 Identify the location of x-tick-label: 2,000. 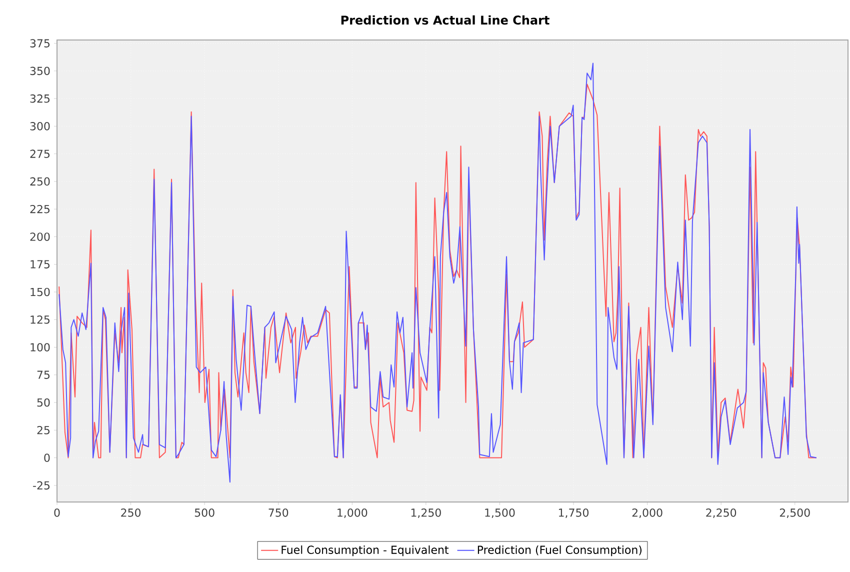
(647, 513).